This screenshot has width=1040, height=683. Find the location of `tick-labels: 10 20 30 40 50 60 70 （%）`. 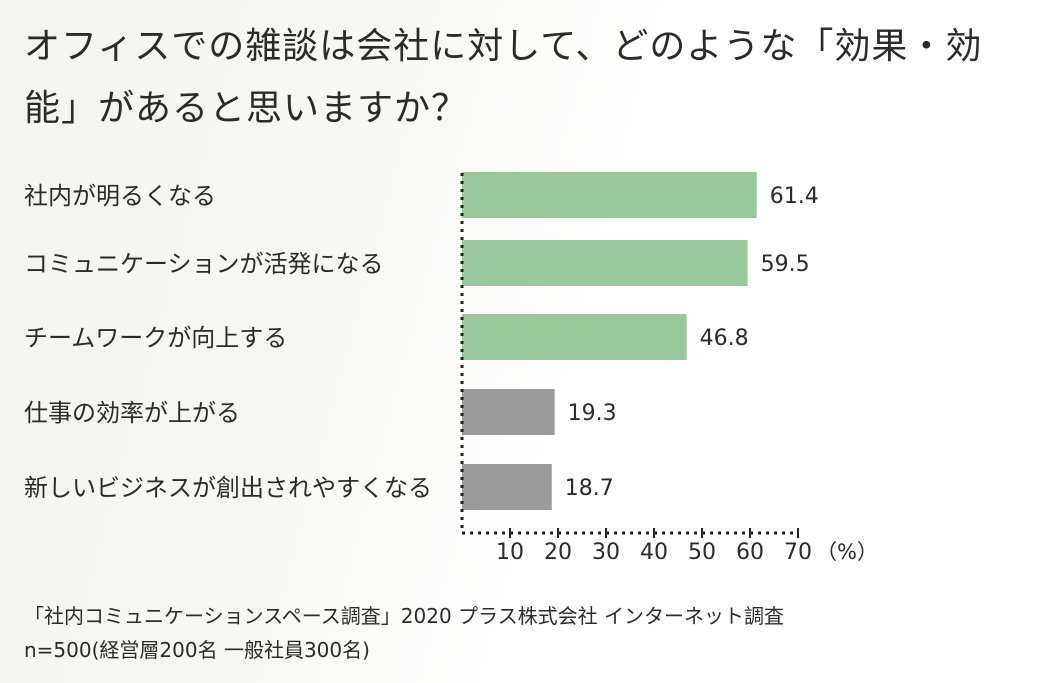

tick-labels: 10 20 30 40 50 60 70 （%） is located at coordinates (687, 552).